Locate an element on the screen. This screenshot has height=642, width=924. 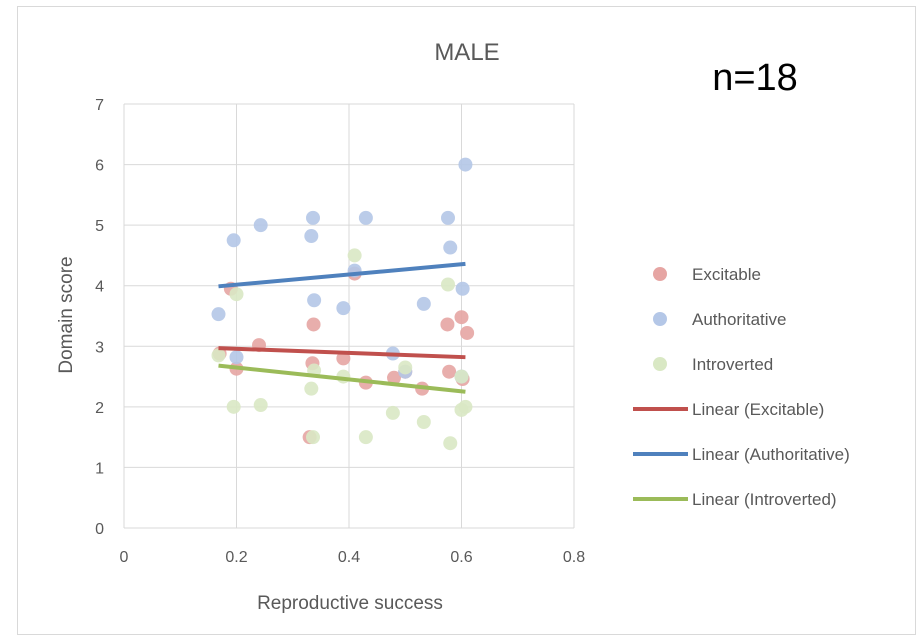
y-tick-label: 4 is located at coordinates (99, 287).